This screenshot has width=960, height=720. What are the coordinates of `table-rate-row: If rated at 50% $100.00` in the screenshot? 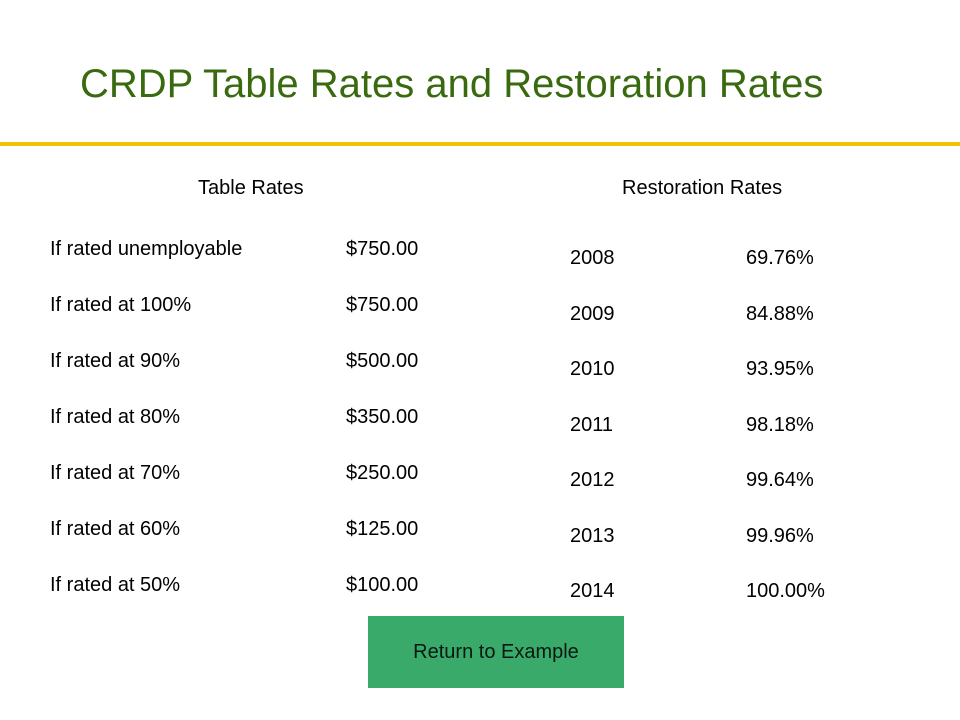 It's located at (260, 602).